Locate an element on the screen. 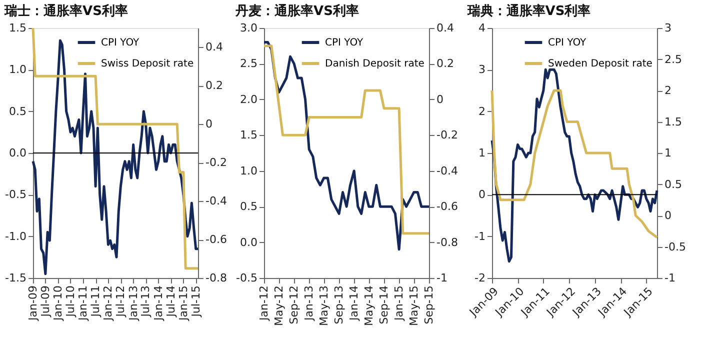 The width and height of the screenshot is (728, 348). y-tick-label: 2.5 is located at coordinates (249, 63).